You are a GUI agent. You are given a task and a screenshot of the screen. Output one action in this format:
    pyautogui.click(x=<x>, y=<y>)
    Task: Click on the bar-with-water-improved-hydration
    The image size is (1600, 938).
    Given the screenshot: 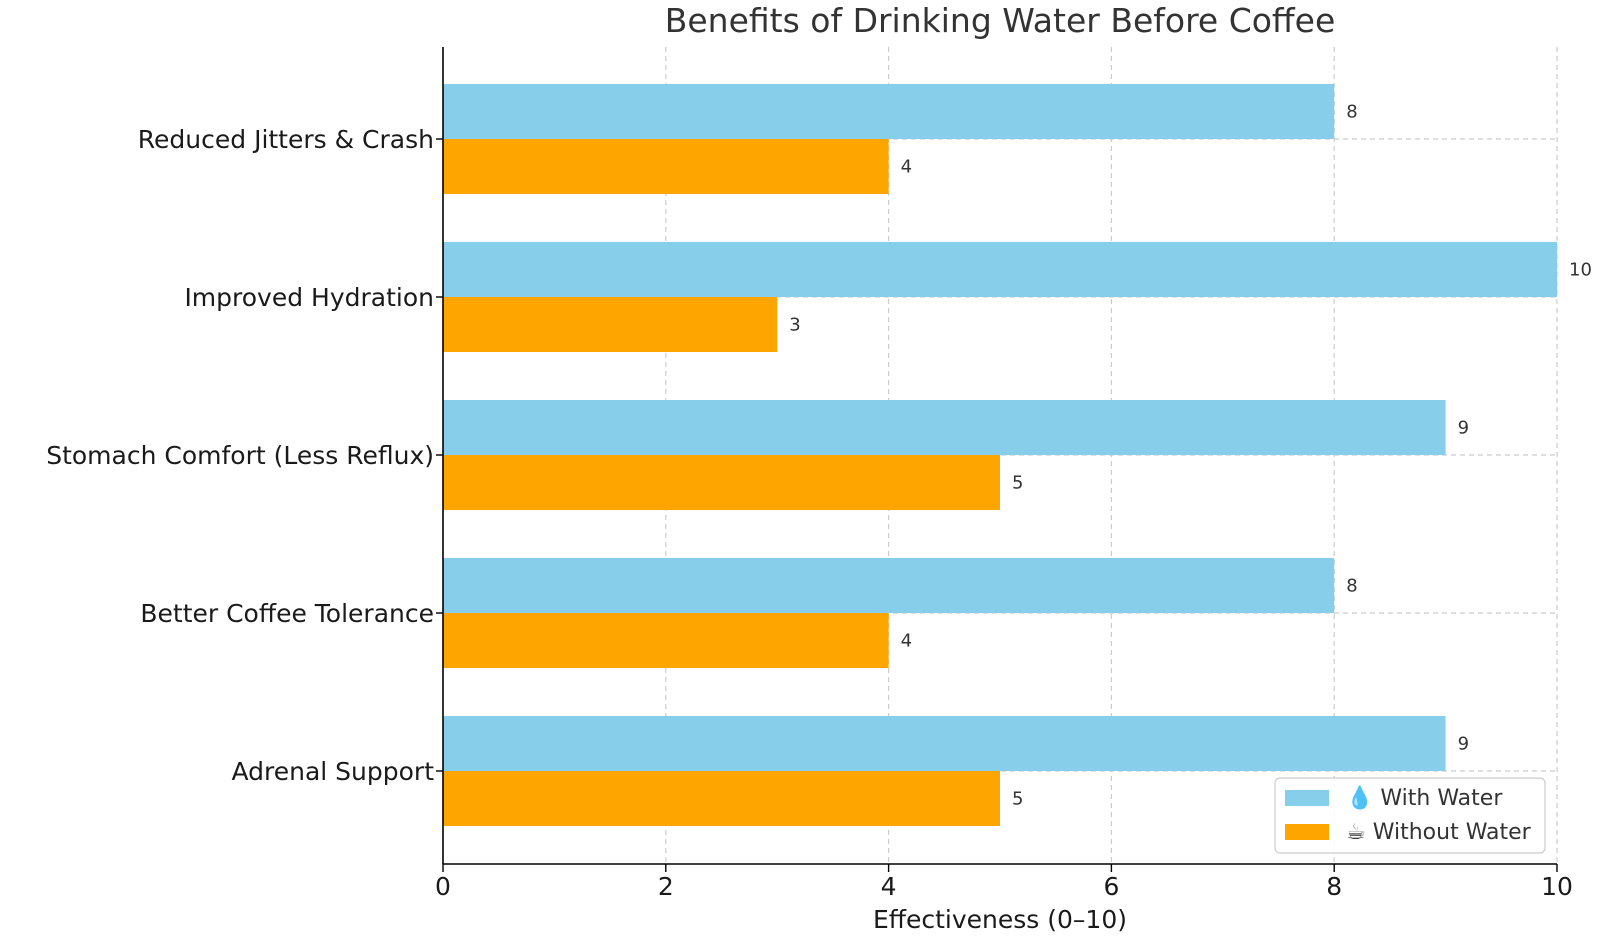 What is the action you would take?
    pyautogui.click(x=1000, y=269)
    